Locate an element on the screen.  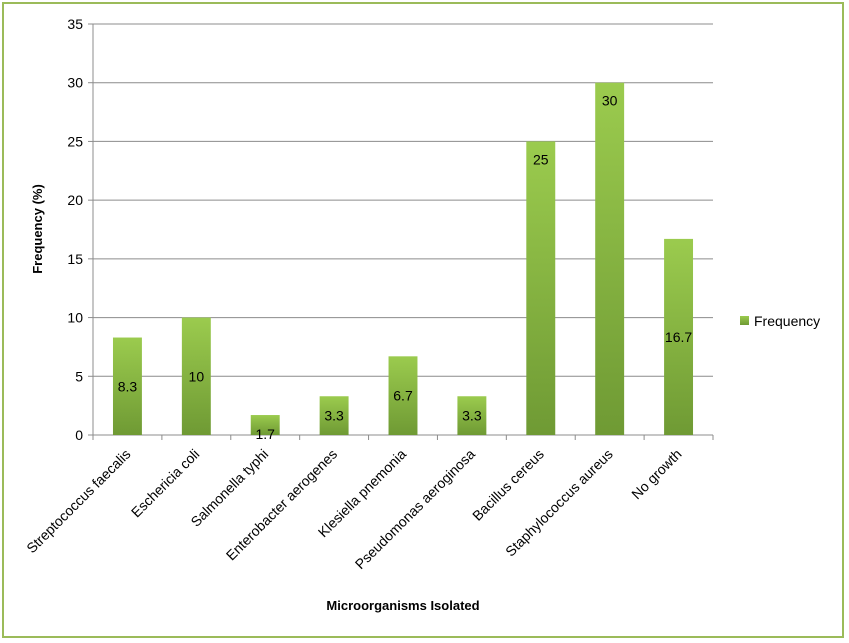
data-label: 25 is located at coordinates (541, 159).